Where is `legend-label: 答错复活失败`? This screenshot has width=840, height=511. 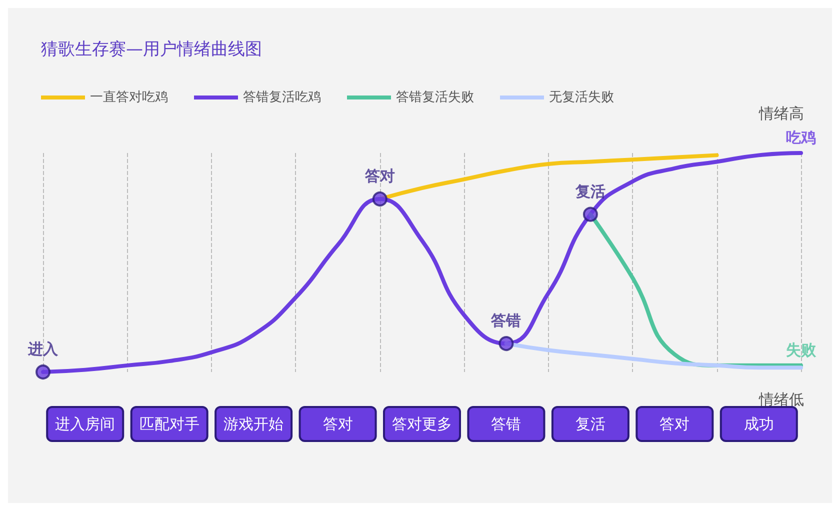
legend-label: 答错复活失败 is located at coordinates (435, 97).